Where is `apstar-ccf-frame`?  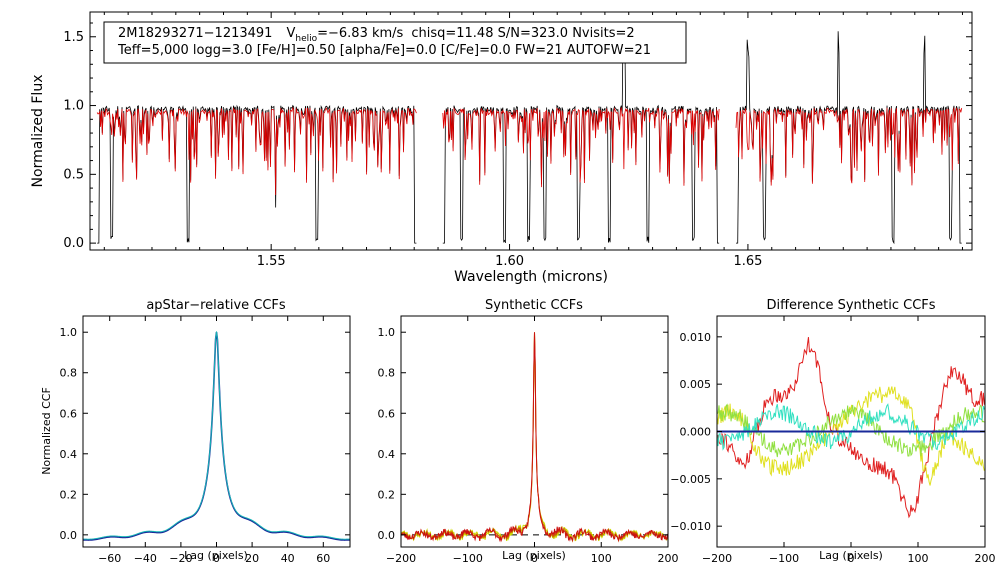 apstar-ccf-frame is located at coordinates (216, 431).